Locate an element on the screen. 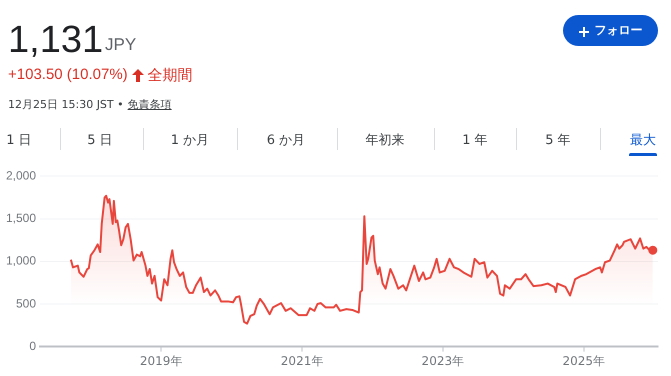 The image size is (671, 376). text: フォロー is located at coordinates (618, 30).